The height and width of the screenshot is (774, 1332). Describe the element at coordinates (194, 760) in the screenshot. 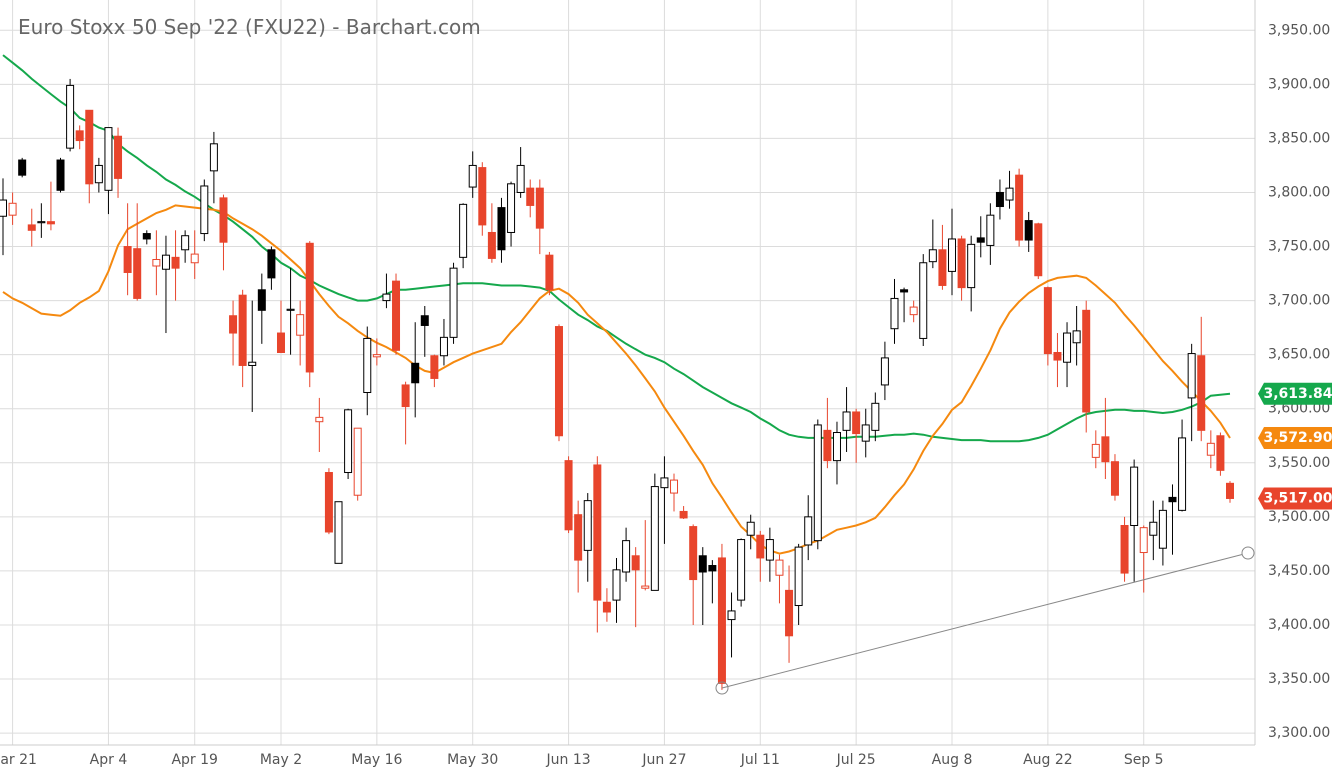

I see `x-tick-label: Apr 19` at that location.